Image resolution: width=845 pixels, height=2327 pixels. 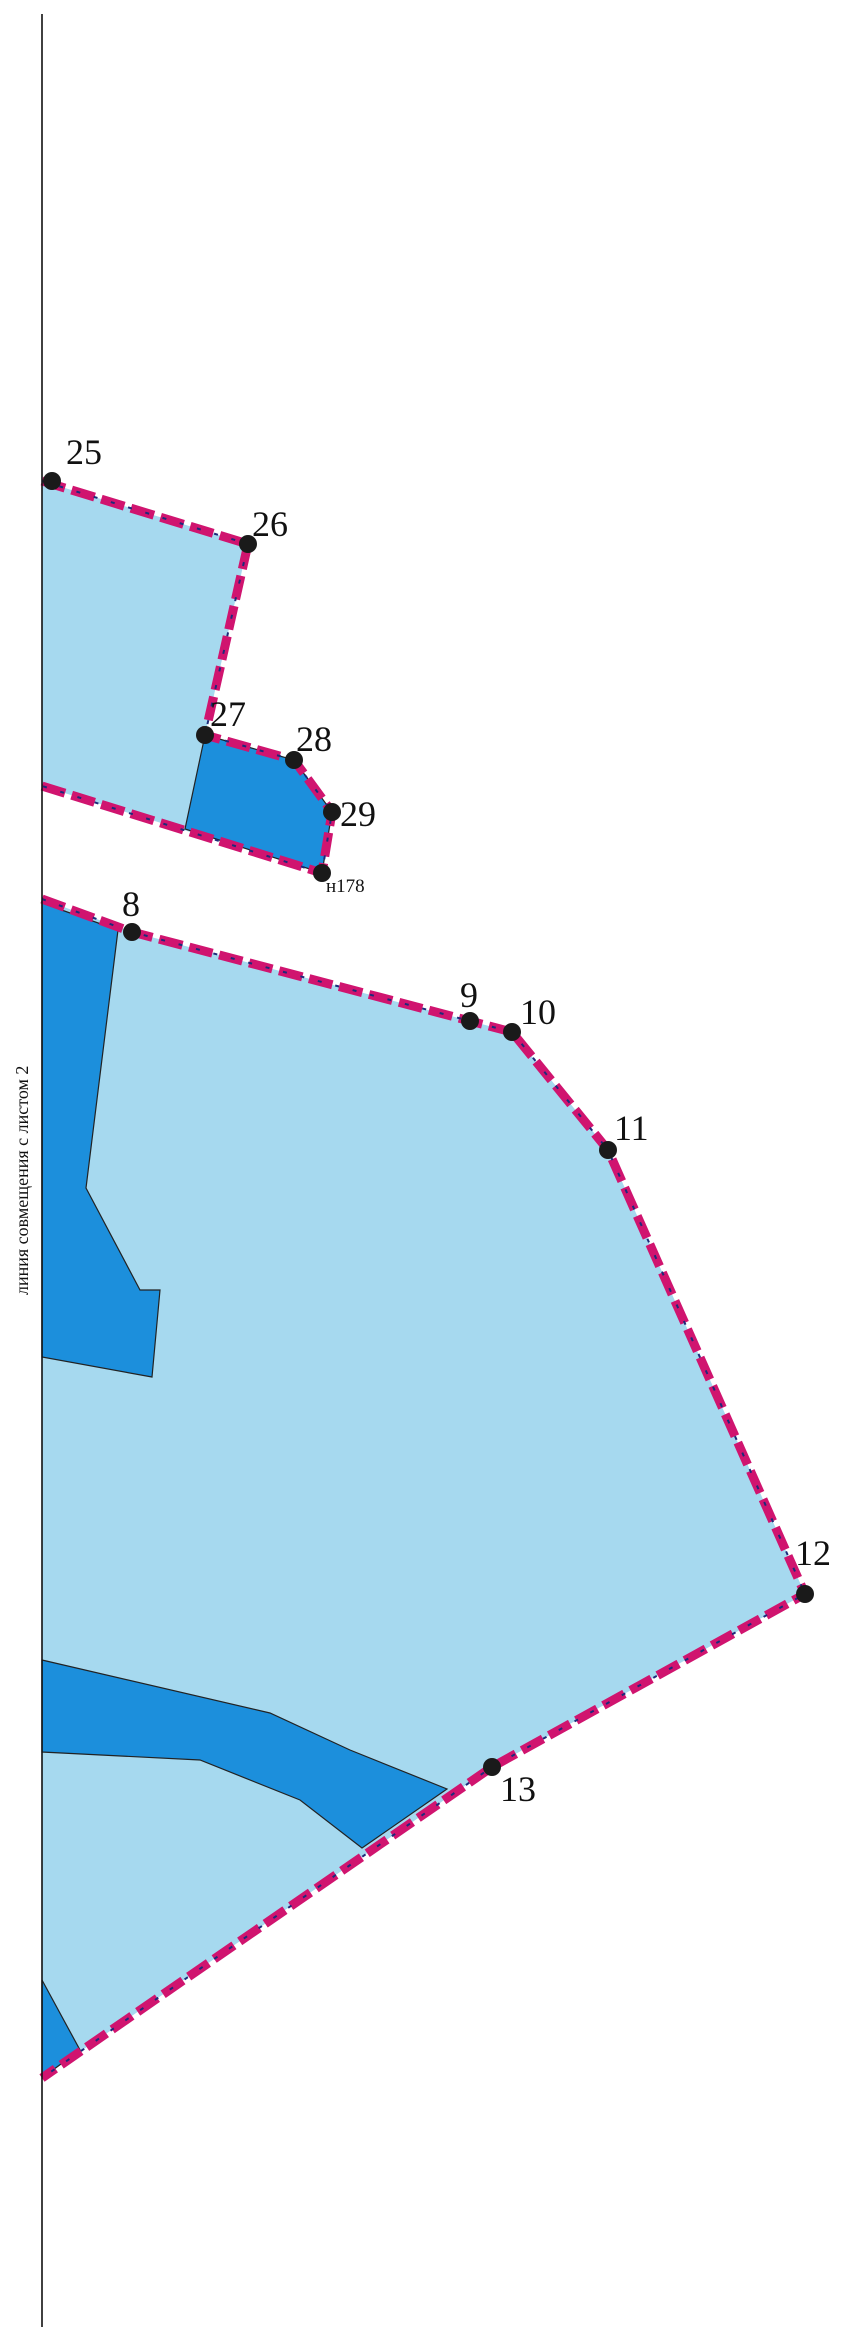 I want to click on point-label-25: 25, so click(x=84, y=452).